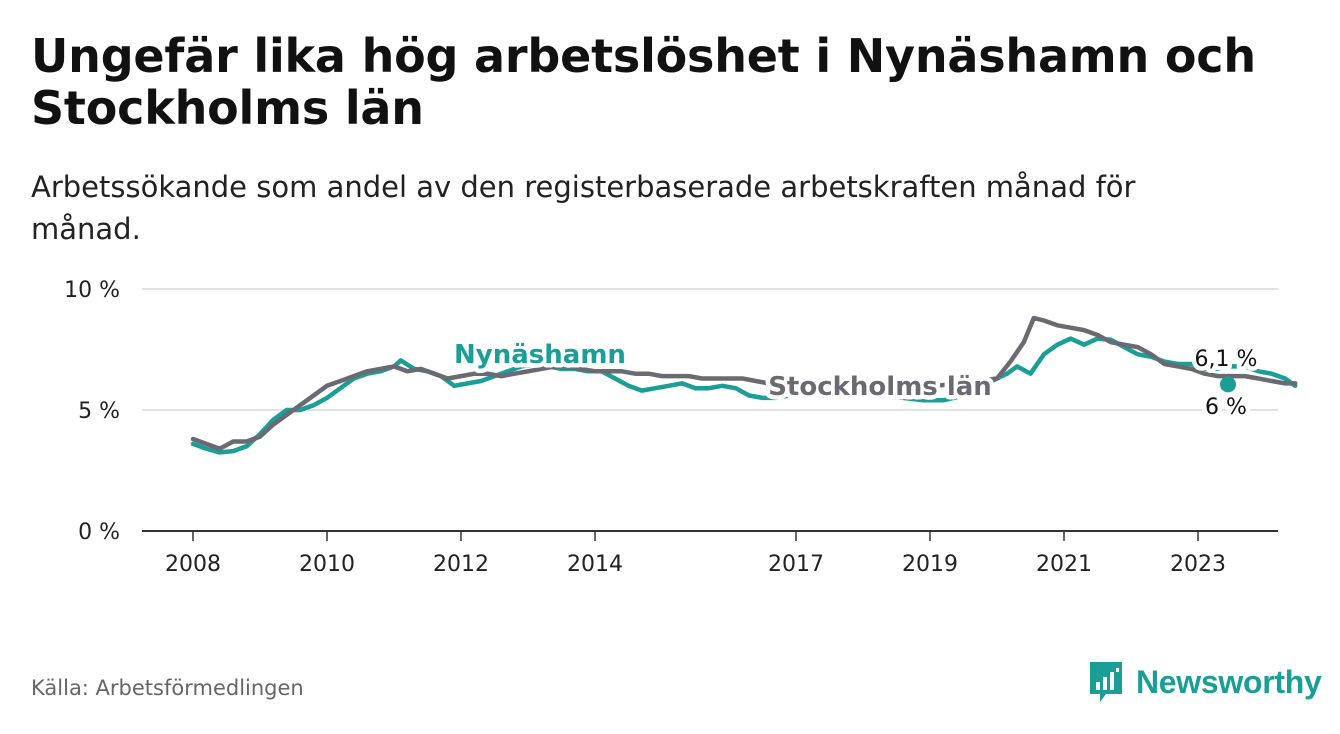 This screenshot has height=734, width=1340. Describe the element at coordinates (193, 564) in the screenshot. I see `x-tick-label: 2008` at that location.